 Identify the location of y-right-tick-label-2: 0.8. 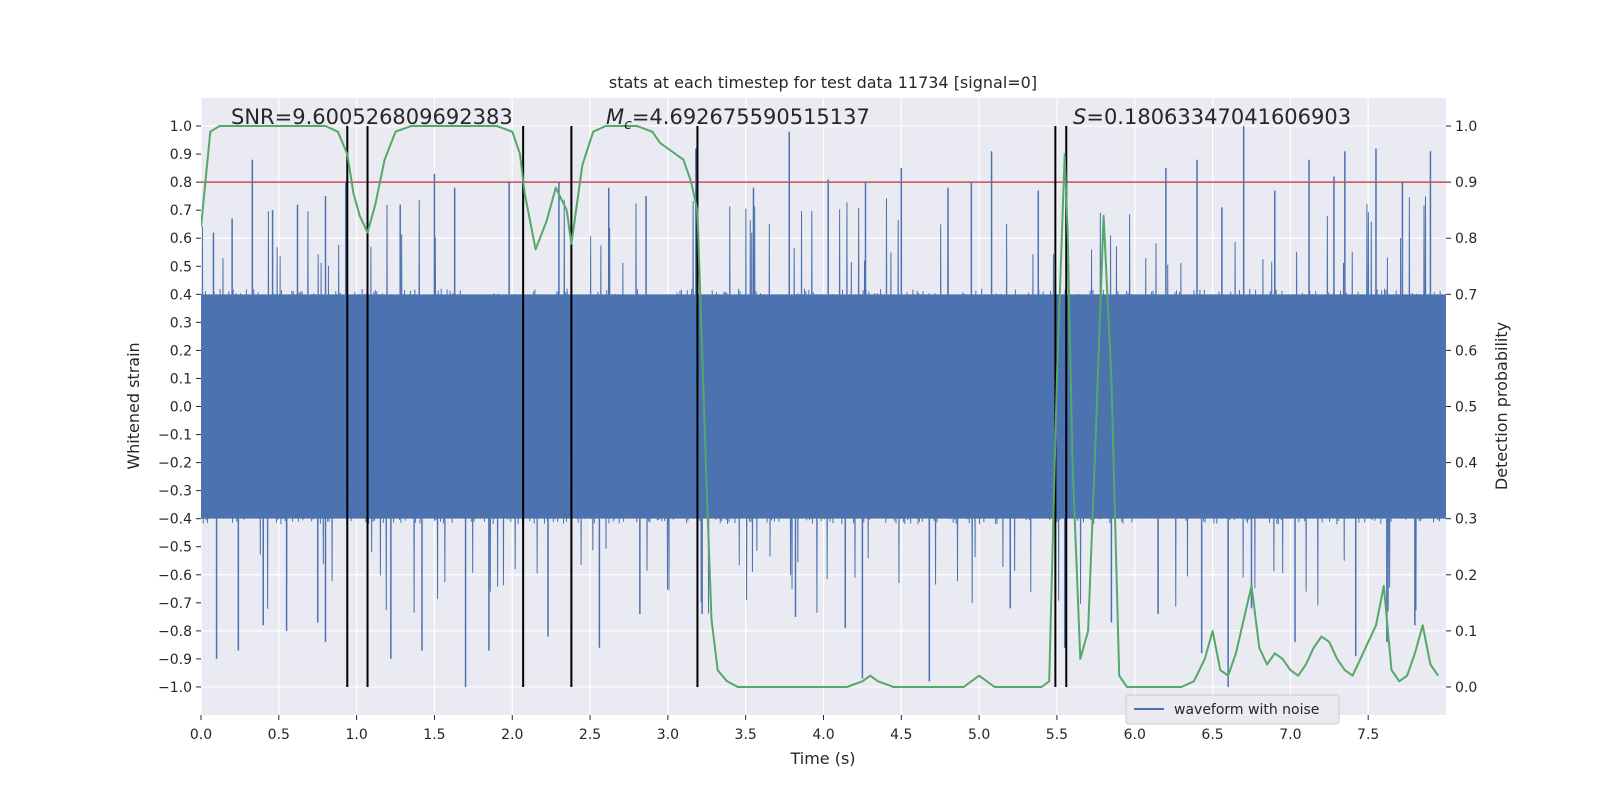
(1466, 239).